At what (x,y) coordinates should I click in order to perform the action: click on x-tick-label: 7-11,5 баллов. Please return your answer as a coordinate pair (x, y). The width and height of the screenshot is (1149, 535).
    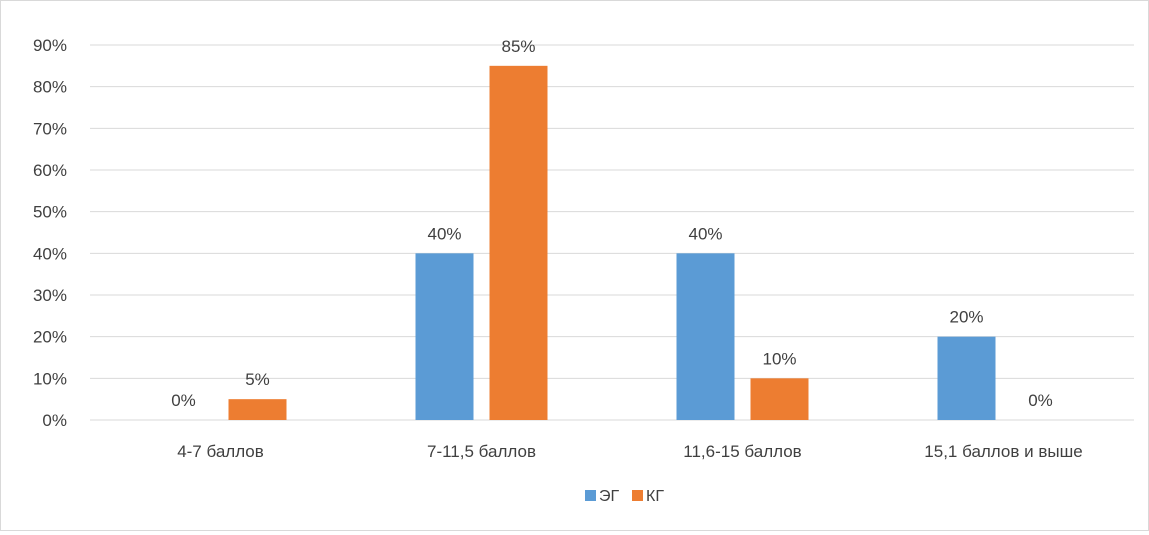
    Looking at the image, I should click on (481, 451).